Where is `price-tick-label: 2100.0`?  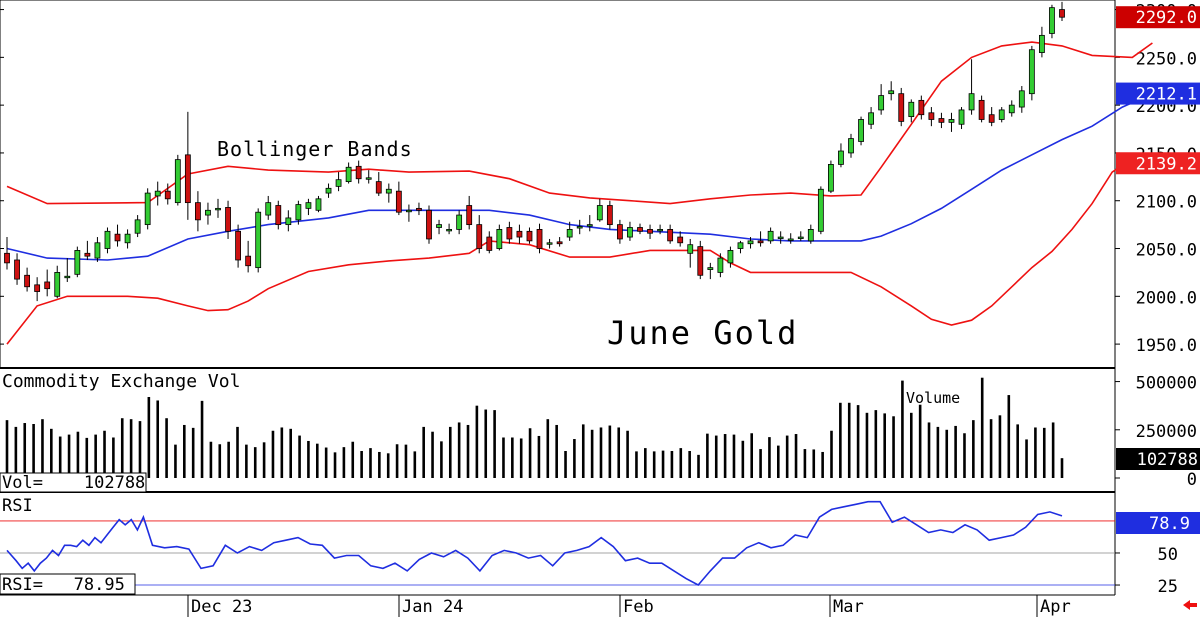 price-tick-label: 2100.0 is located at coordinates (1166, 203).